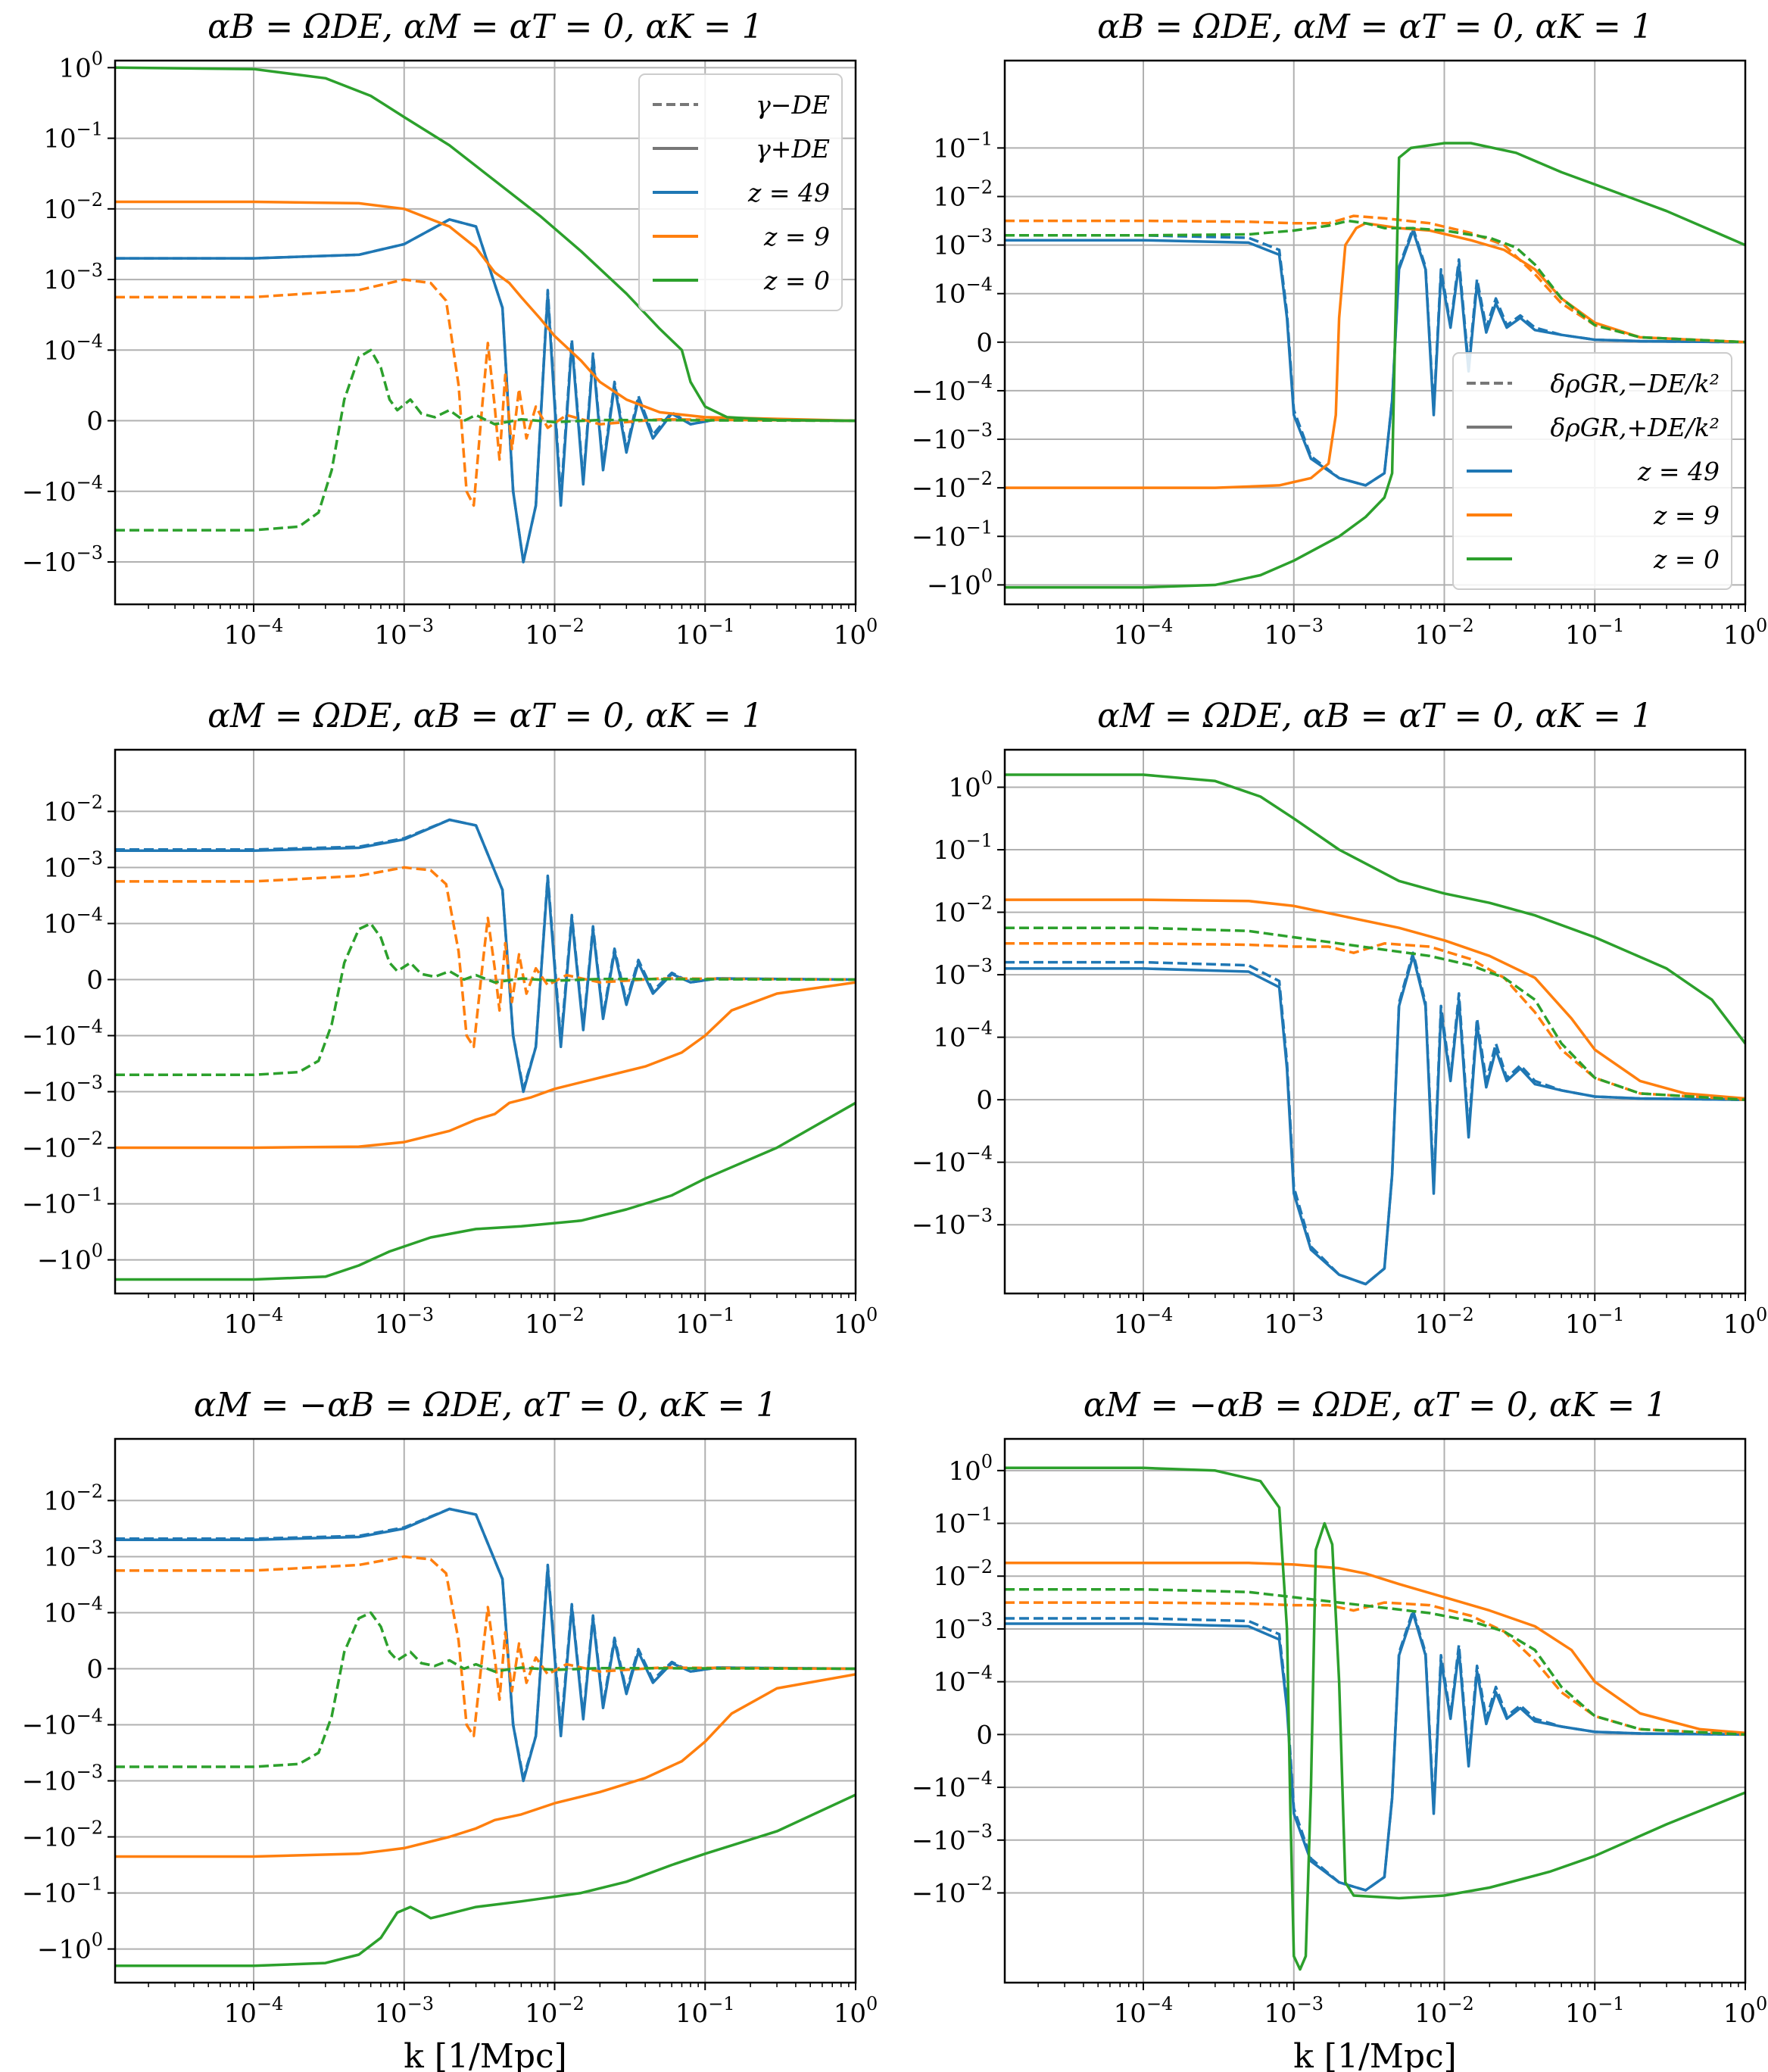 Image resolution: width=1768 pixels, height=2072 pixels. What do you see at coordinates (793, 105) in the screenshot?
I see `legend-label: γ−DE` at bounding box center [793, 105].